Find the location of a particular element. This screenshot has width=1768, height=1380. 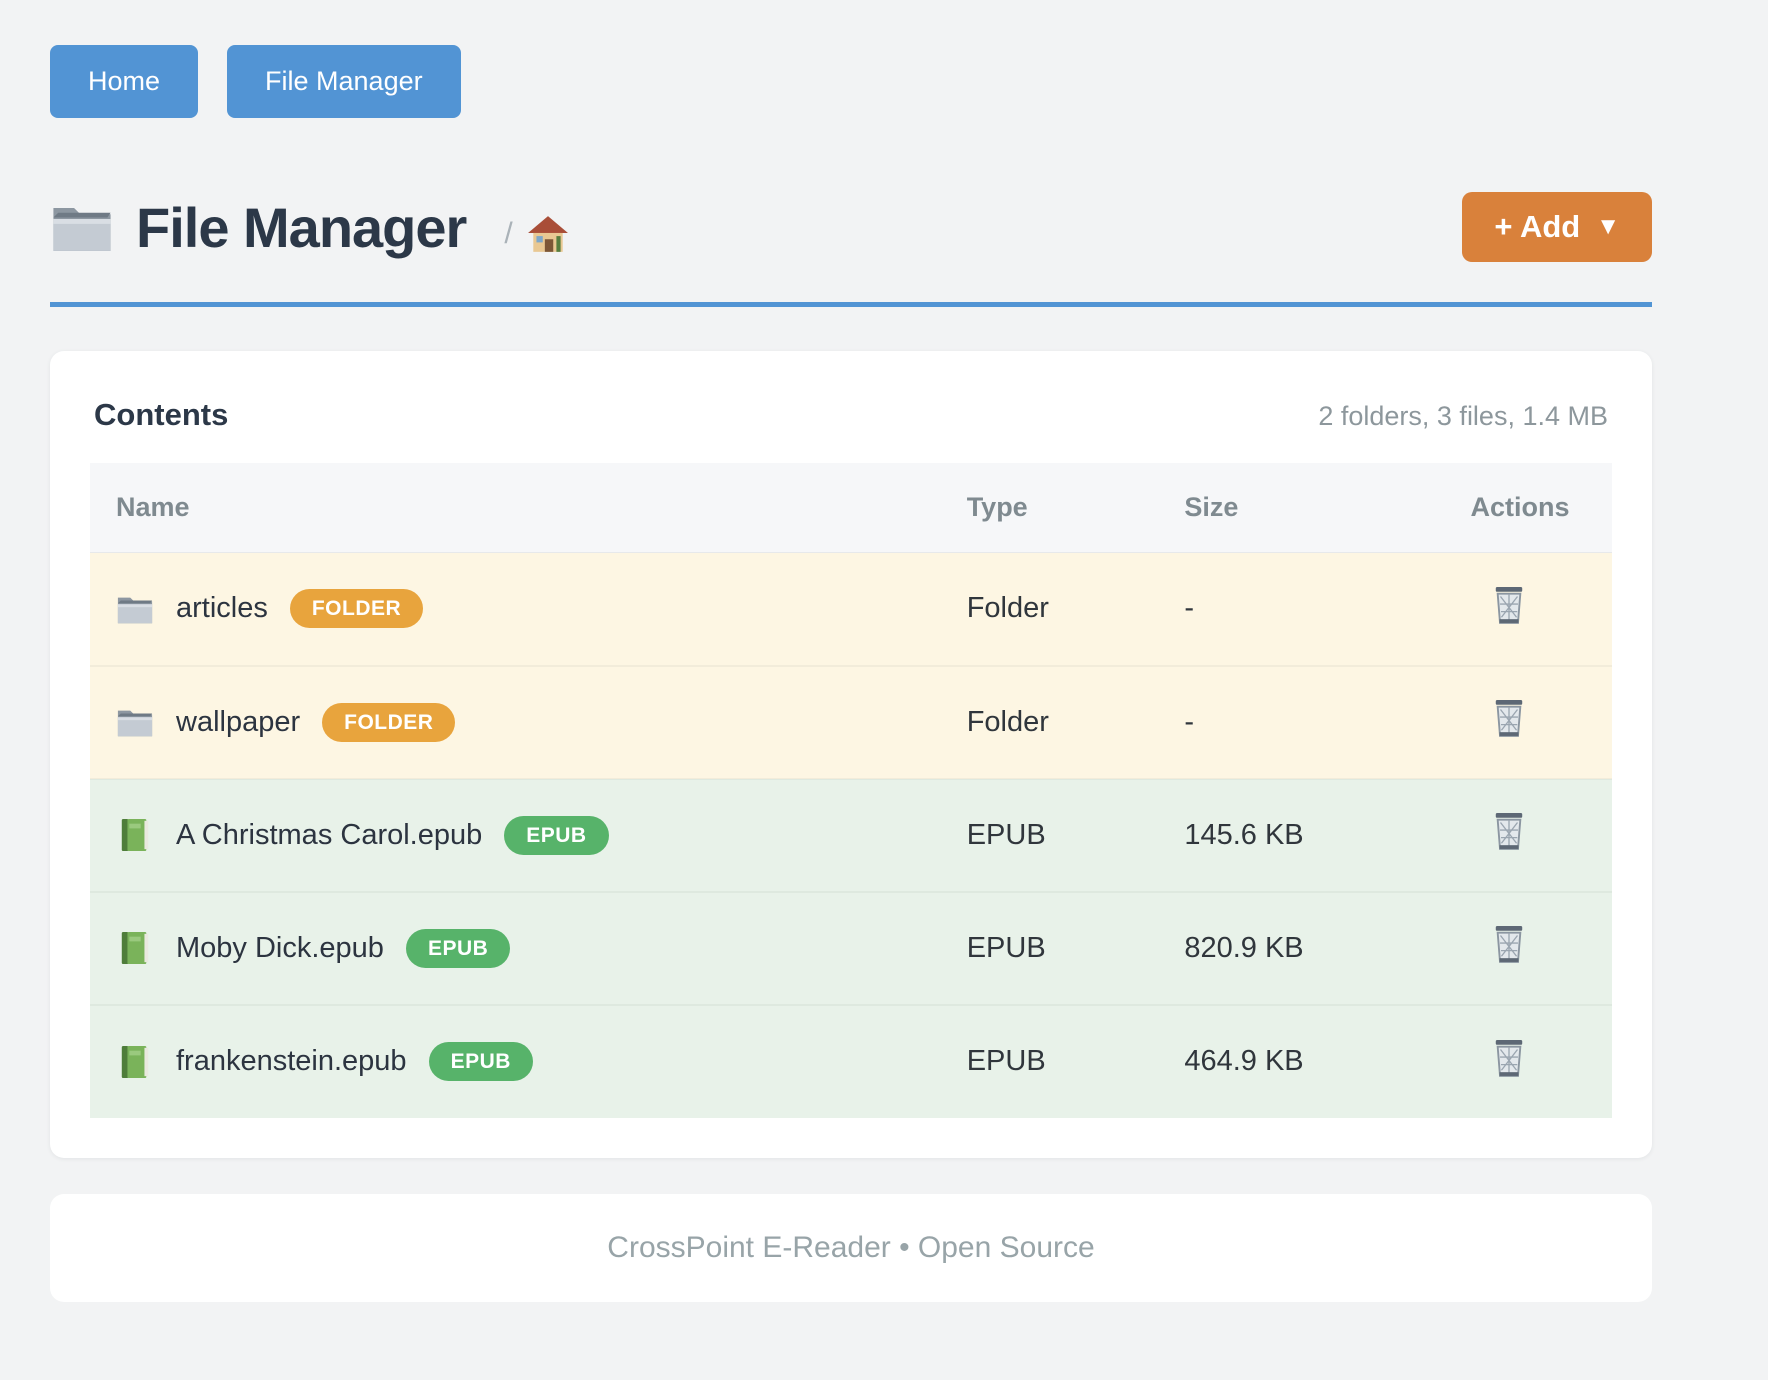

file-manager-nav-button: File Manager is located at coordinates (344, 81).